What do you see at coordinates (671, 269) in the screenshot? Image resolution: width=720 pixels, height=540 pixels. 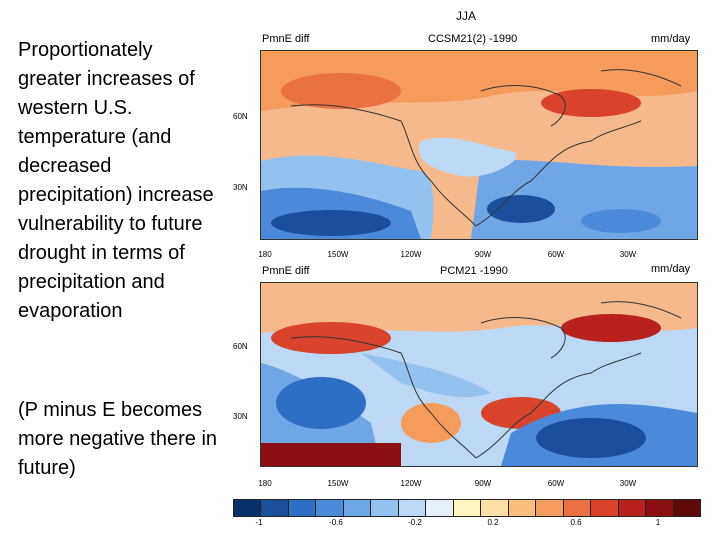 I see `bottom-panel-unit: mm/day` at bounding box center [671, 269].